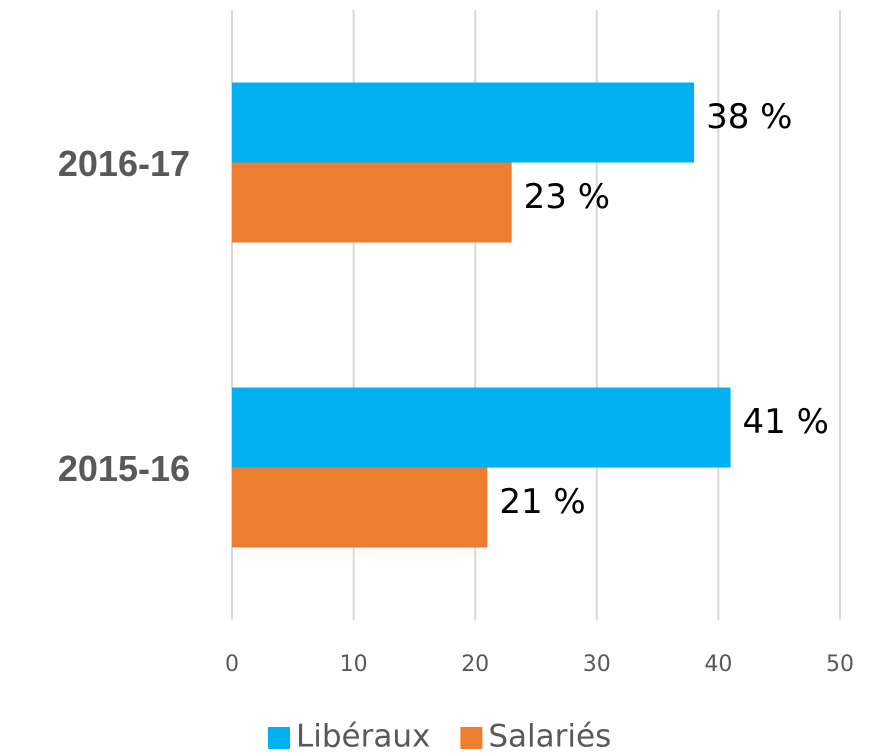  Describe the element at coordinates (124, 163) in the screenshot. I see `category-label: 2016-17` at that location.